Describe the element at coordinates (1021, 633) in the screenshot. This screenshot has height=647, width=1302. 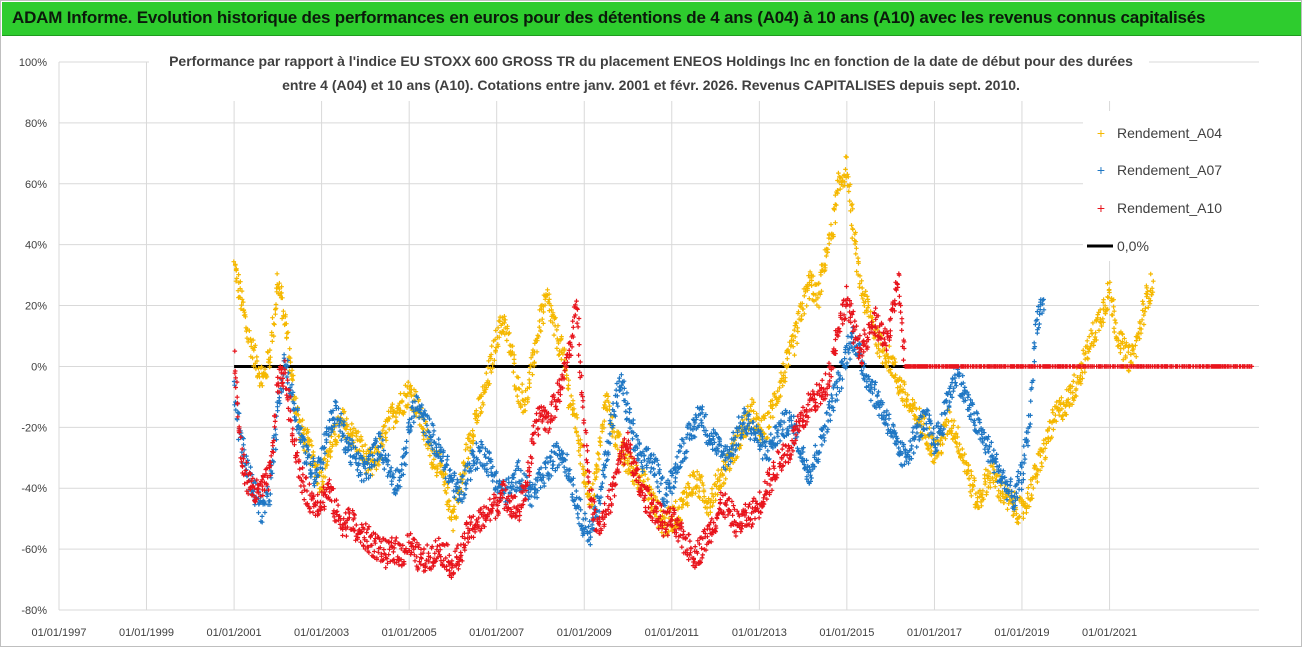
I see `x-tick-label: 01/01/2019` at that location.